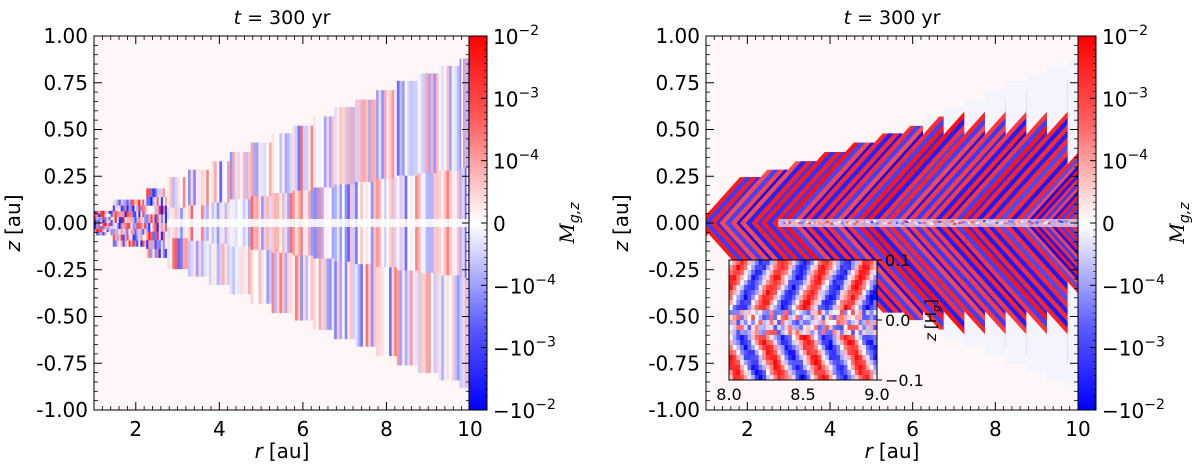 The height and width of the screenshot is (464, 1200). What do you see at coordinates (219, 429) in the screenshot?
I see `x-tick-label: 4` at bounding box center [219, 429].